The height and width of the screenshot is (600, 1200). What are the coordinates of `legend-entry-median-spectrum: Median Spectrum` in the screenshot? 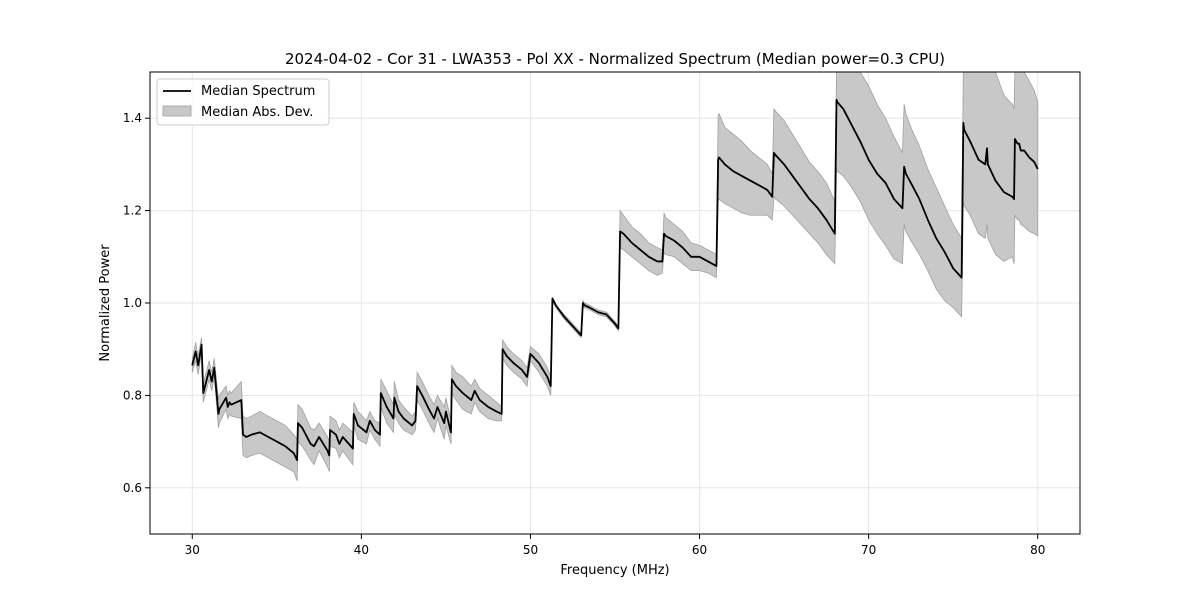 It's located at (258, 91).